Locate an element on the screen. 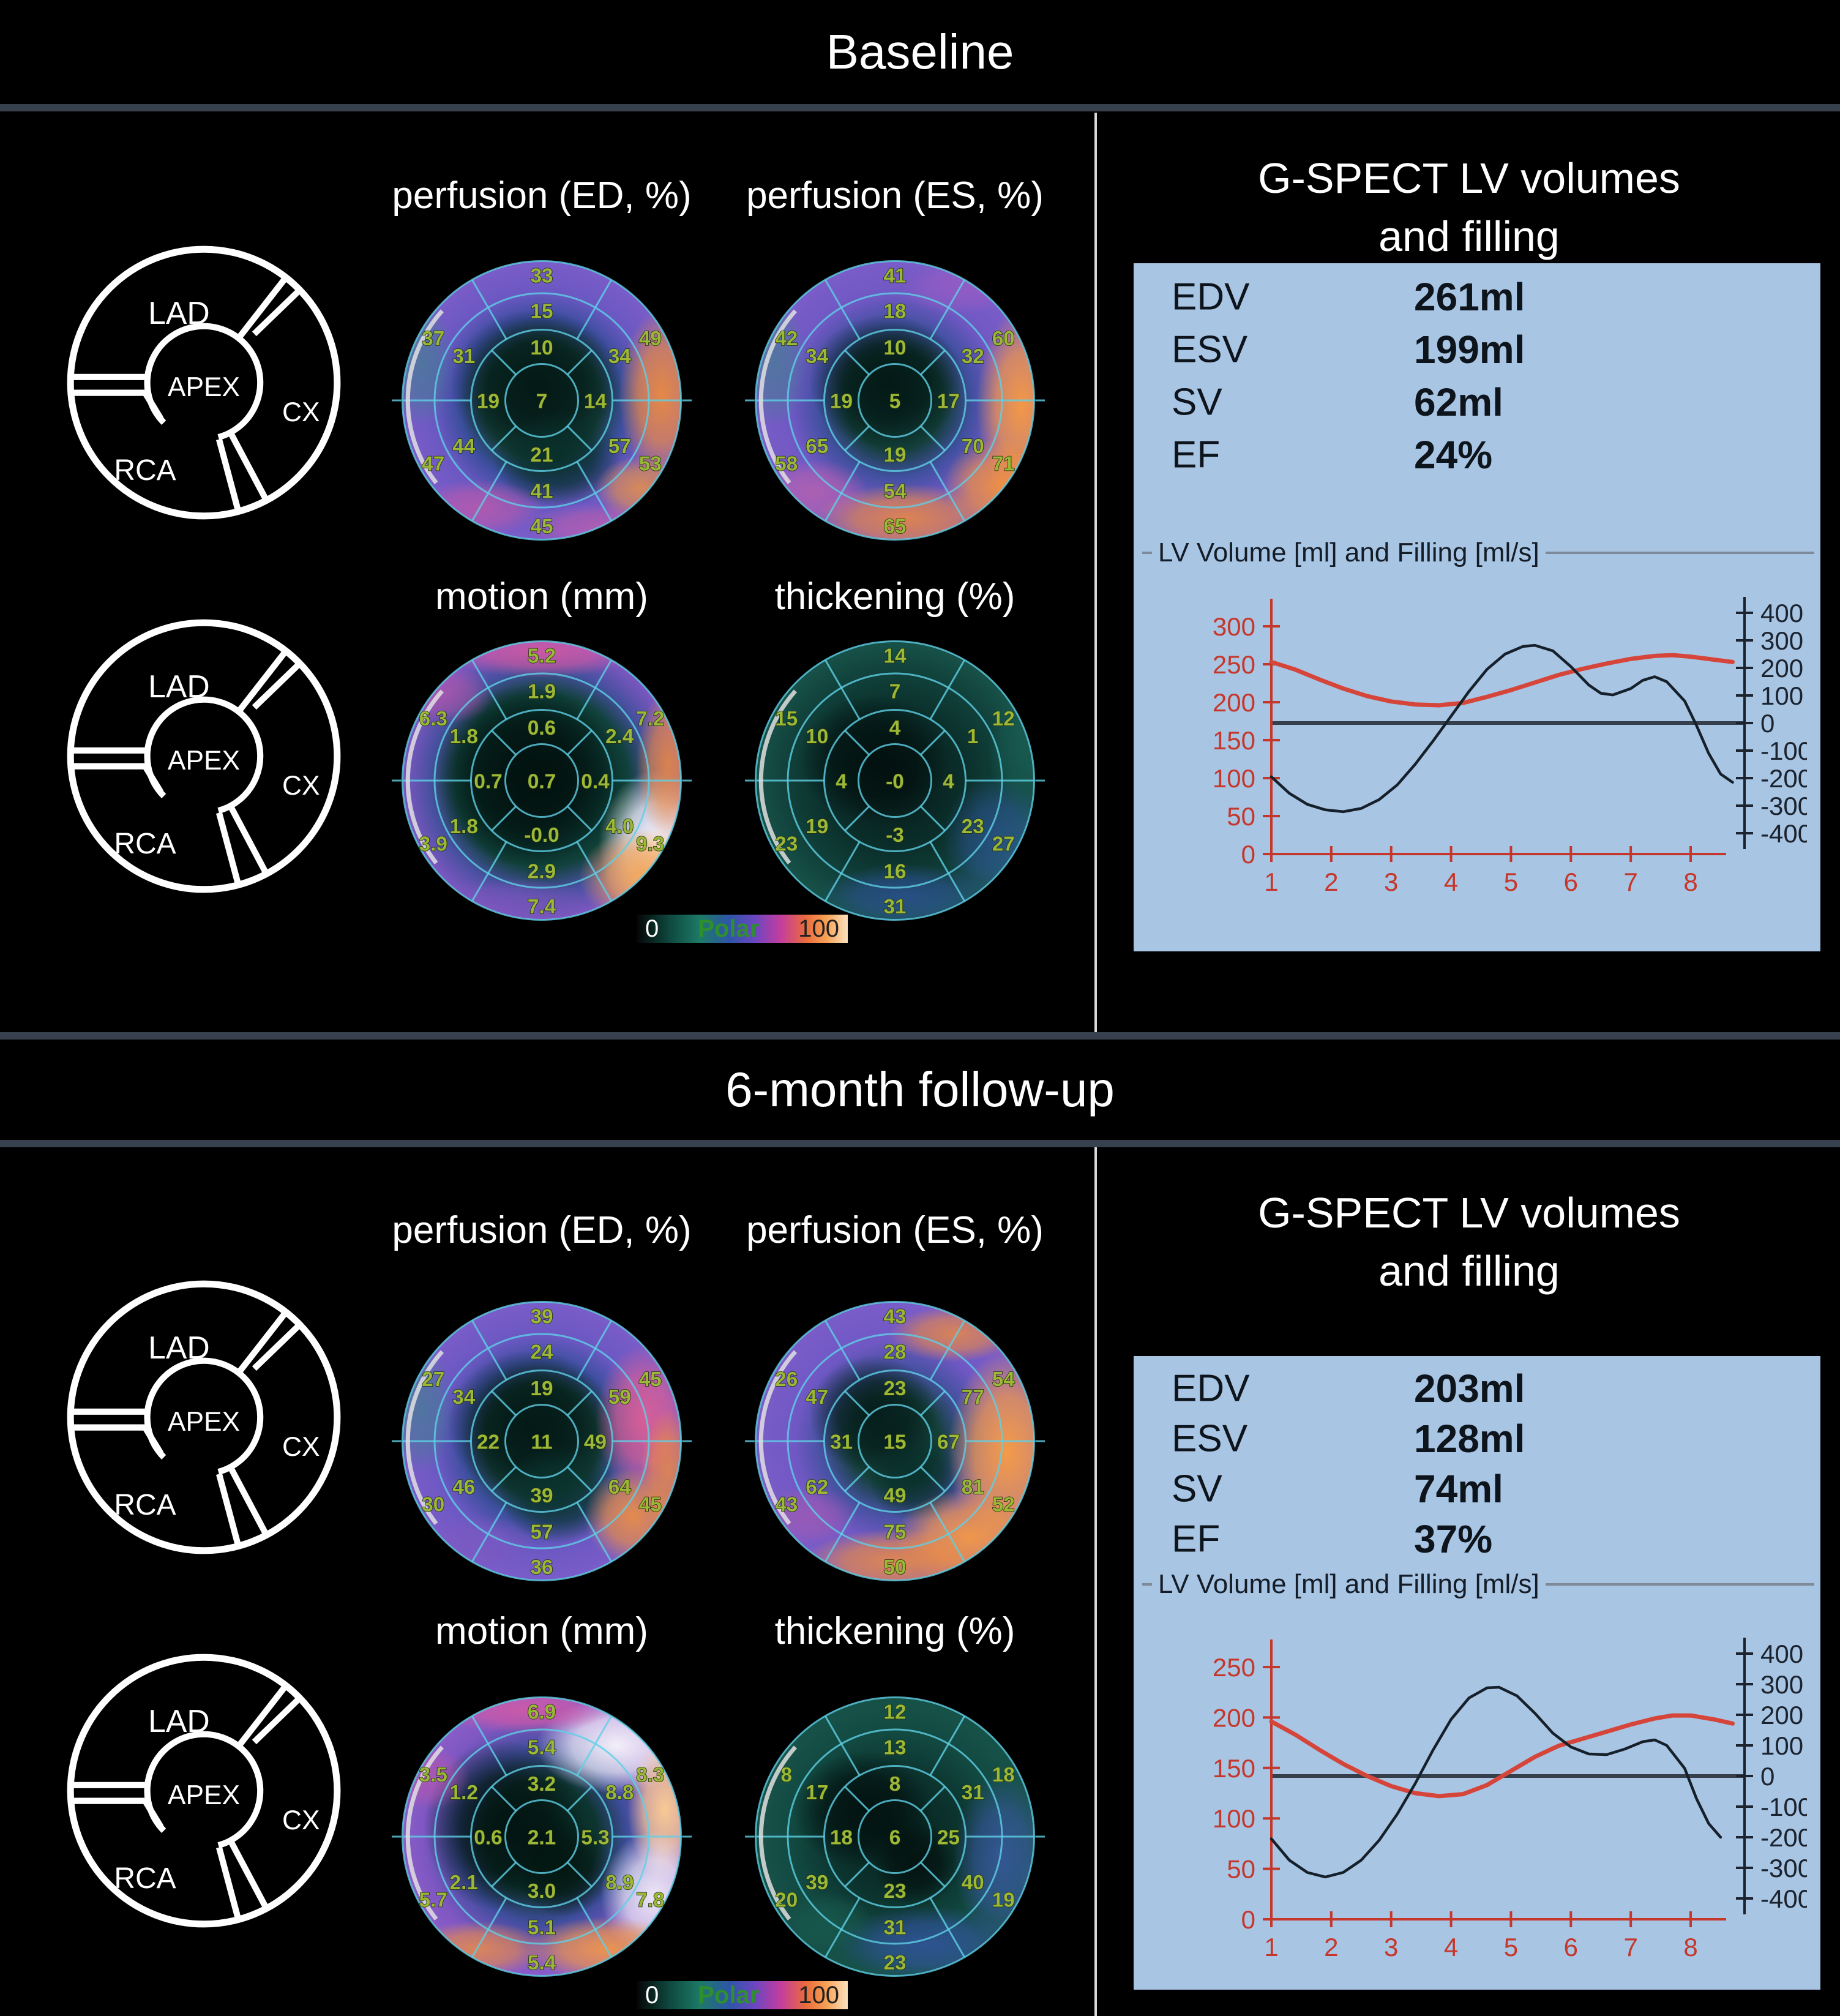 This screenshot has width=1840, height=2016. segment-value: 27 is located at coordinates (1003, 845).